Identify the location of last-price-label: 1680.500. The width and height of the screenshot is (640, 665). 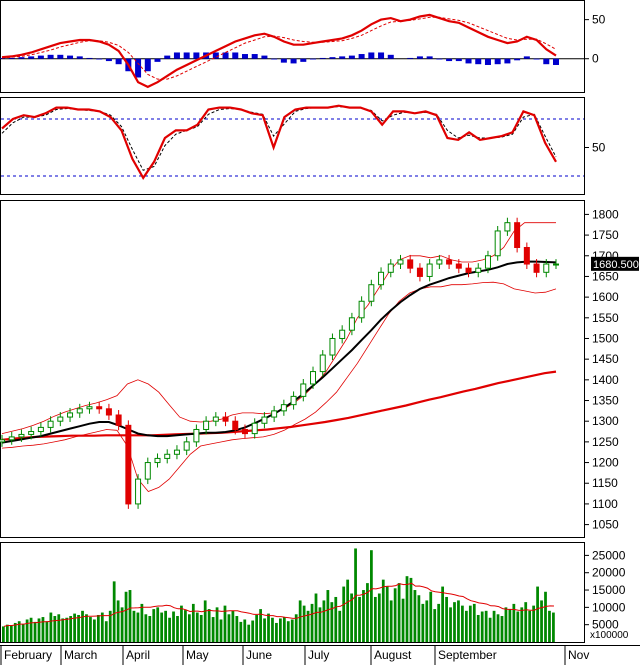
(616, 265).